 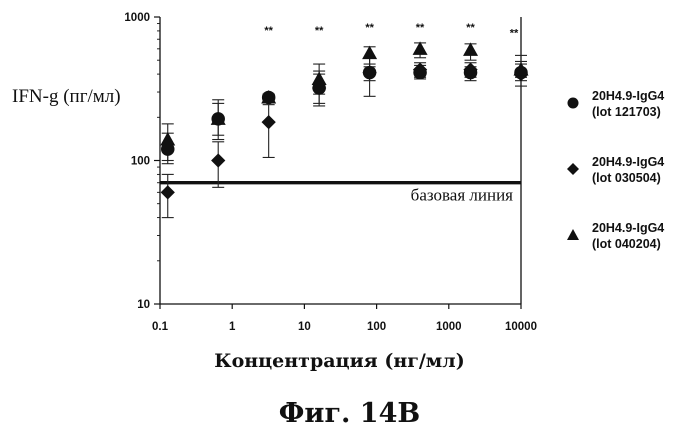 I want to click on figure-caption: Фиг. 14B, so click(x=349, y=413).